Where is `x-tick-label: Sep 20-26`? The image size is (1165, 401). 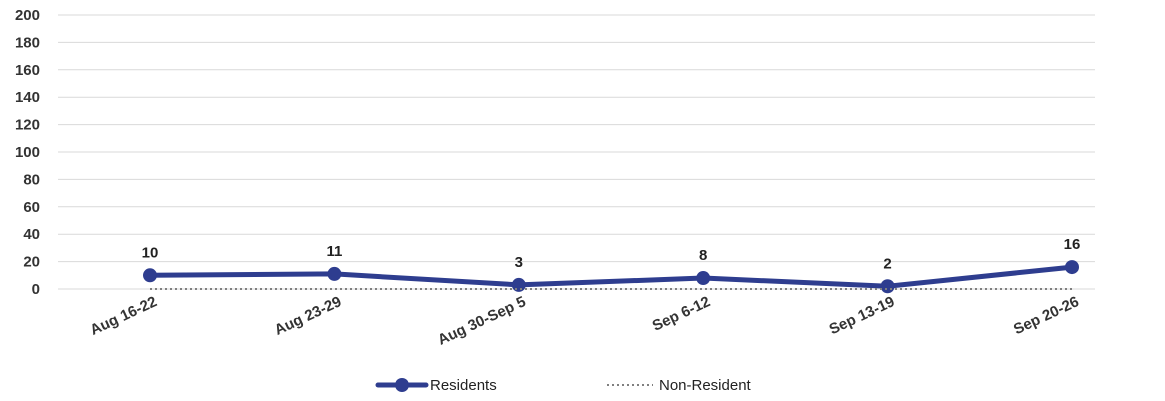 x-tick-label: Sep 20-26 is located at coordinates (1046, 315).